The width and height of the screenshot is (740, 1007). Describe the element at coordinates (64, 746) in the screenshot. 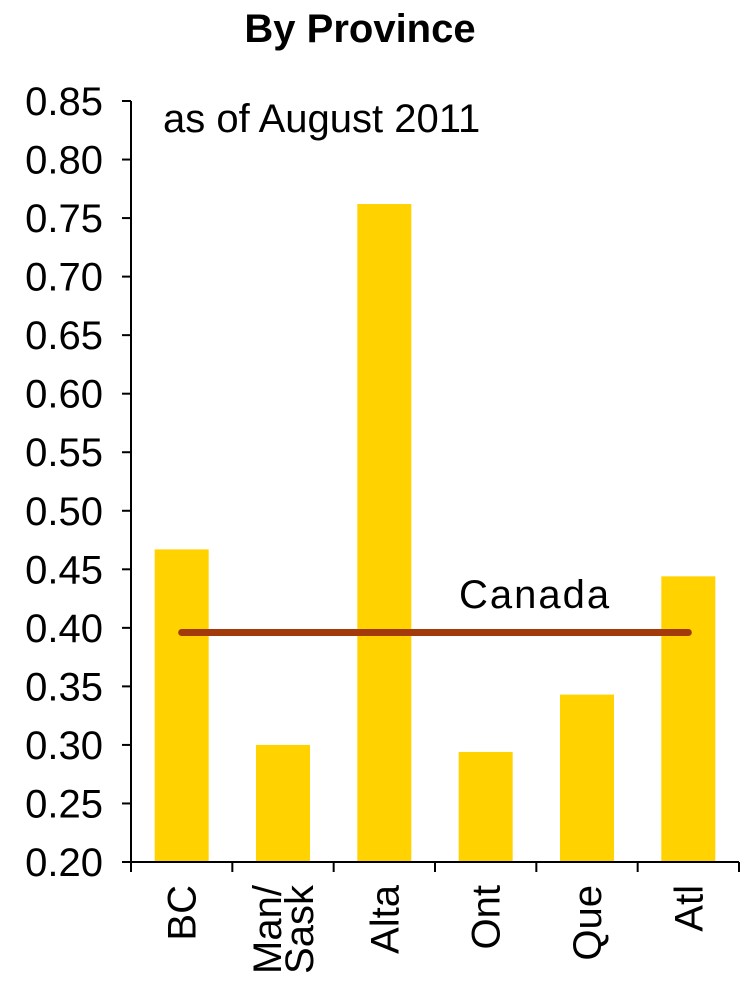

I see `y-tick-label: 0.30` at that location.